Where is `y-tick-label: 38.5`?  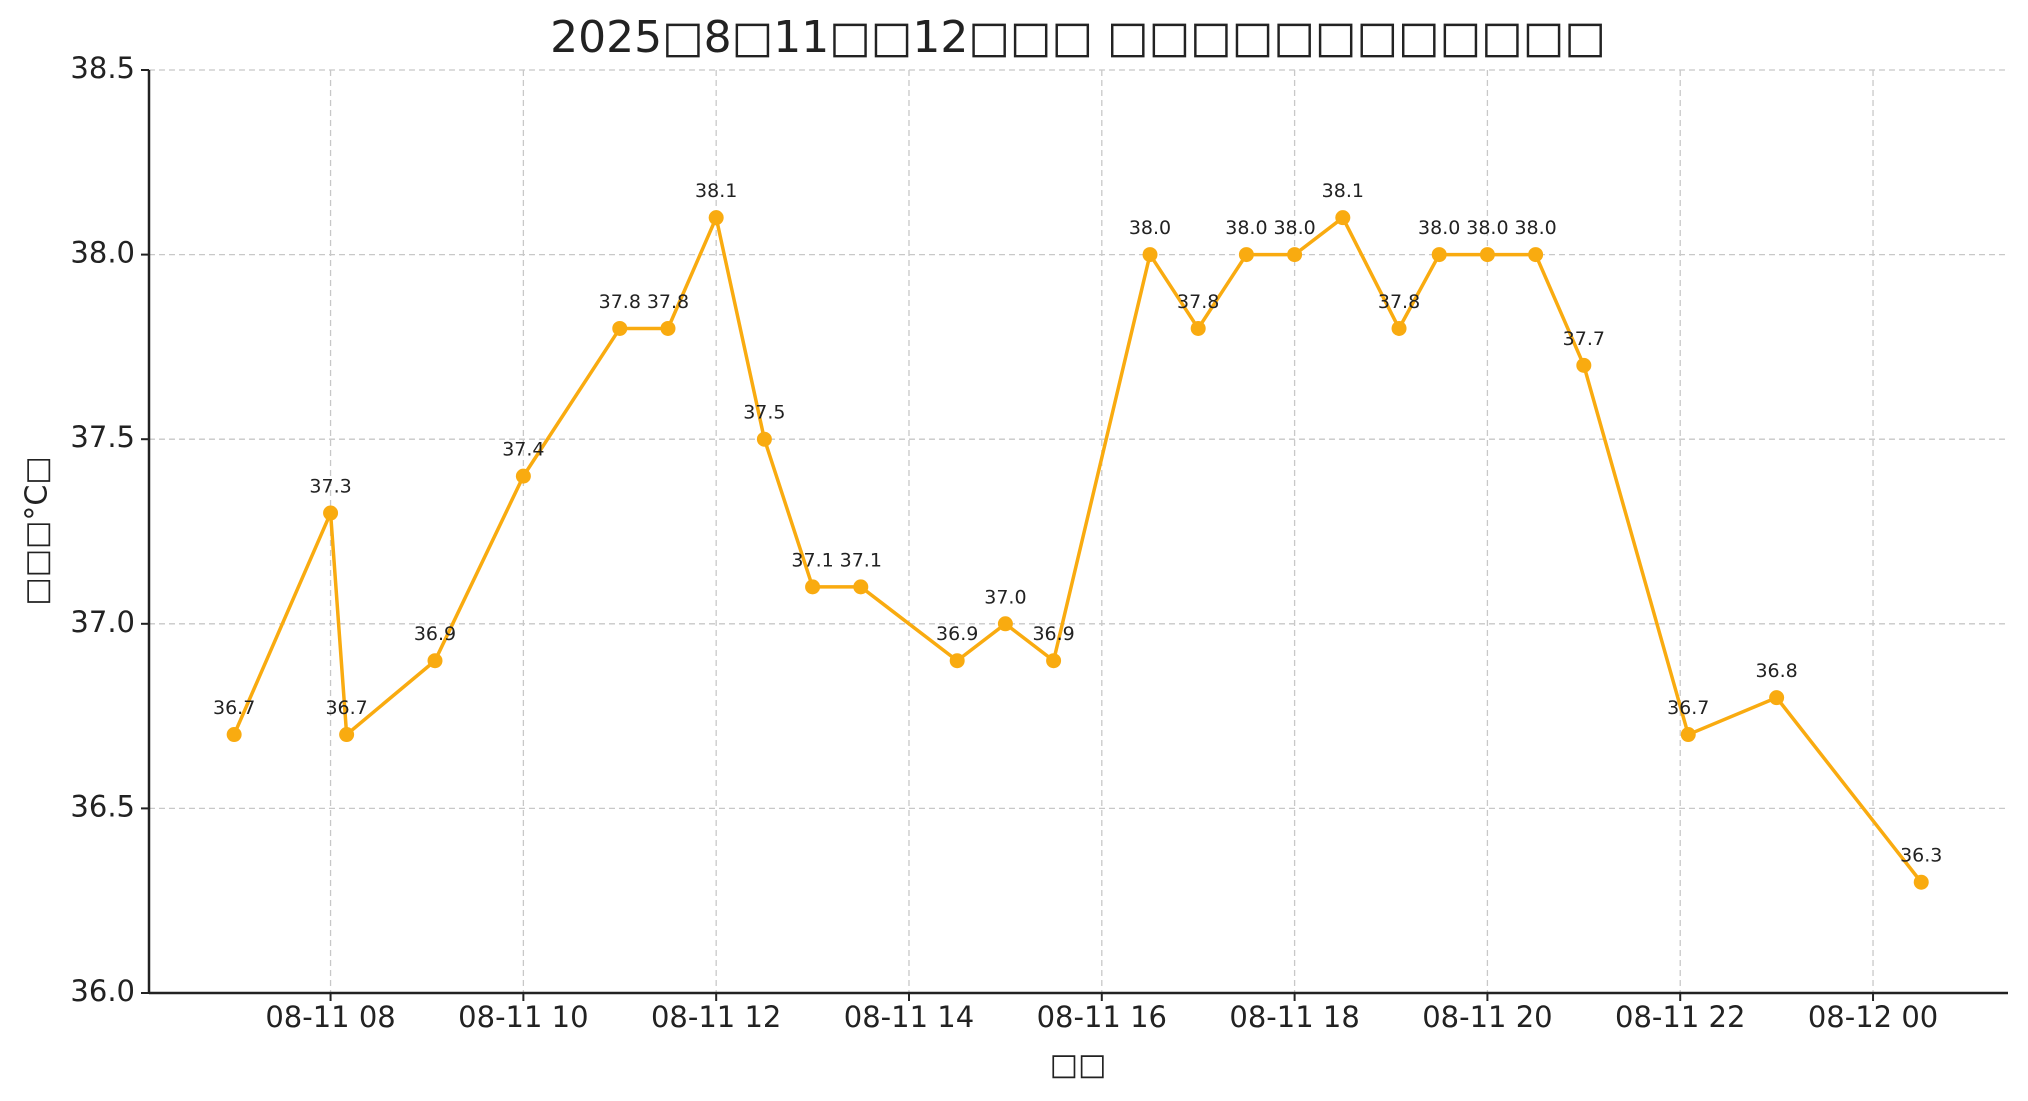 y-tick-label: 38.5 is located at coordinates (102, 68).